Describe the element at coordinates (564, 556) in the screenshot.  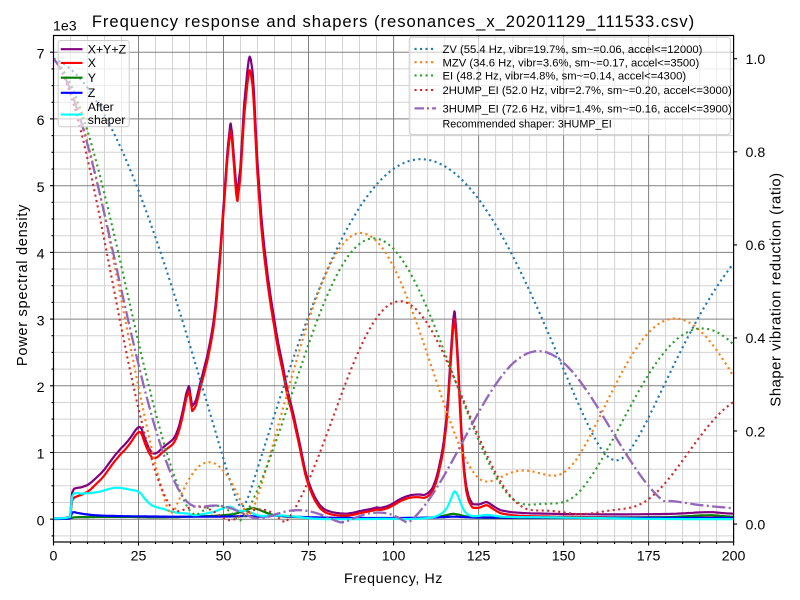
I see `svg-text: 150` at that location.